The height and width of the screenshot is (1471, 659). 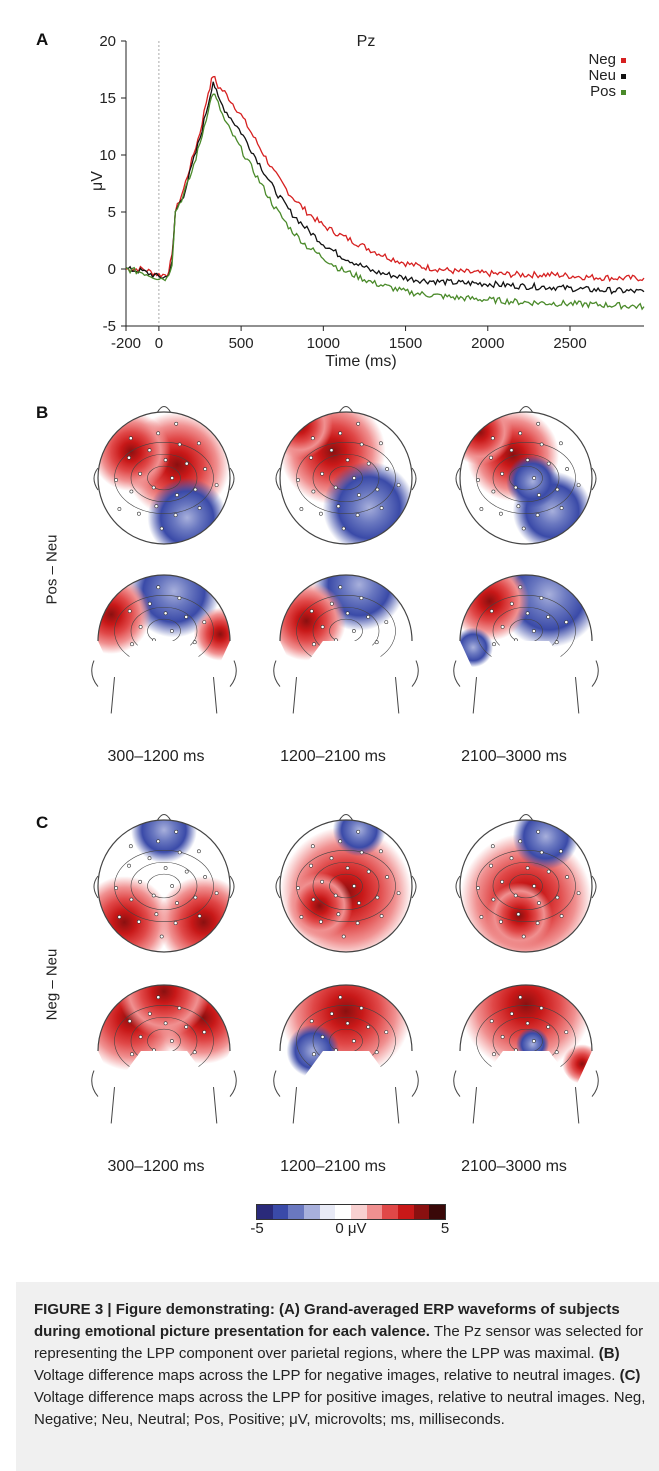 I want to click on neck-outline, so click(x=164, y=1105).